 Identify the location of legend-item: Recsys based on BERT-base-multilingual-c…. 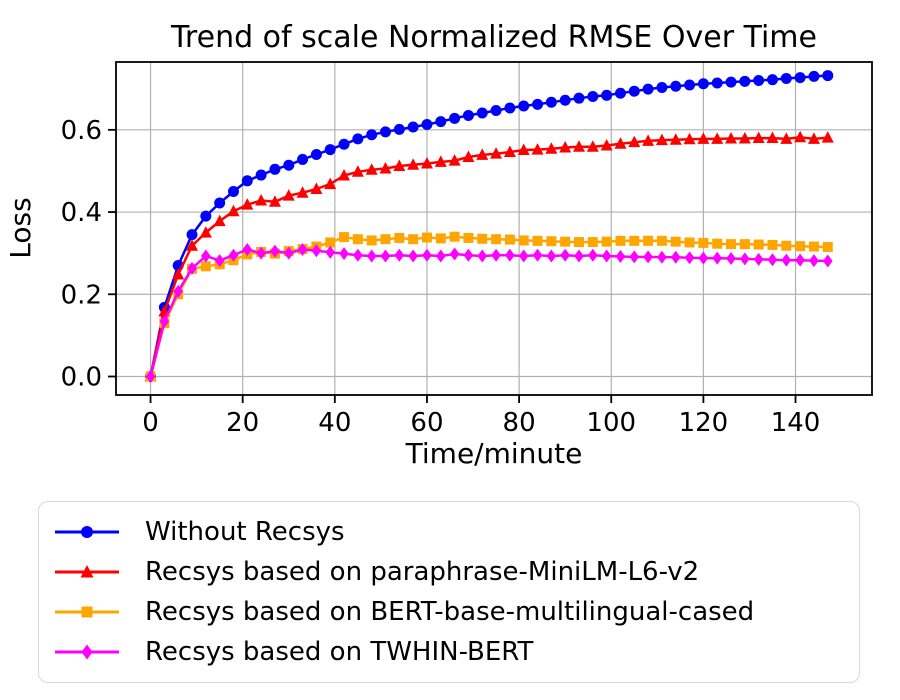
(449, 612).